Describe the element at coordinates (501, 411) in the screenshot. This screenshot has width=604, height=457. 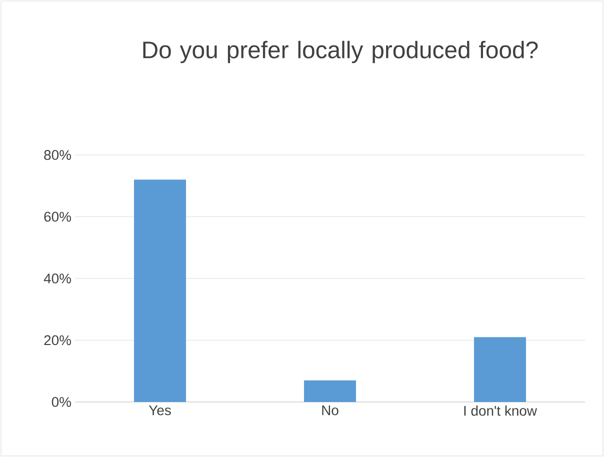
I see `x-tick-label: I don't know` at that location.